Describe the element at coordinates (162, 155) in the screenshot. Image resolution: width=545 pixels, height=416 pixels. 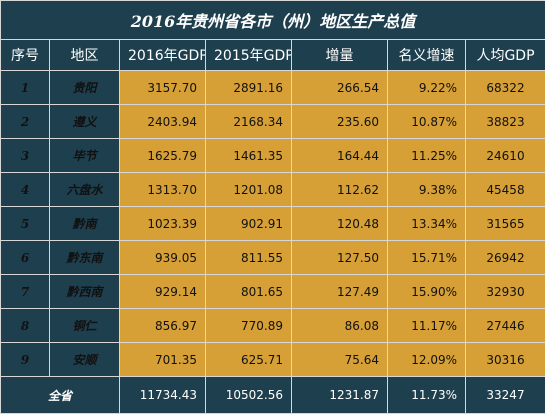
I see `row-gdp2016: 1625.79` at that location.